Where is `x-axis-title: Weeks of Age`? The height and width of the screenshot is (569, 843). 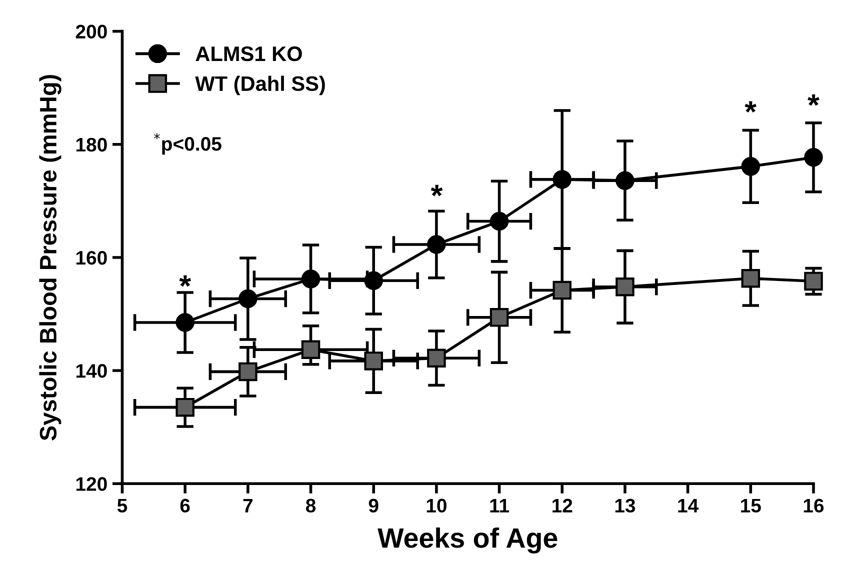
x-axis-title: Weeks of Age is located at coordinates (468, 540).